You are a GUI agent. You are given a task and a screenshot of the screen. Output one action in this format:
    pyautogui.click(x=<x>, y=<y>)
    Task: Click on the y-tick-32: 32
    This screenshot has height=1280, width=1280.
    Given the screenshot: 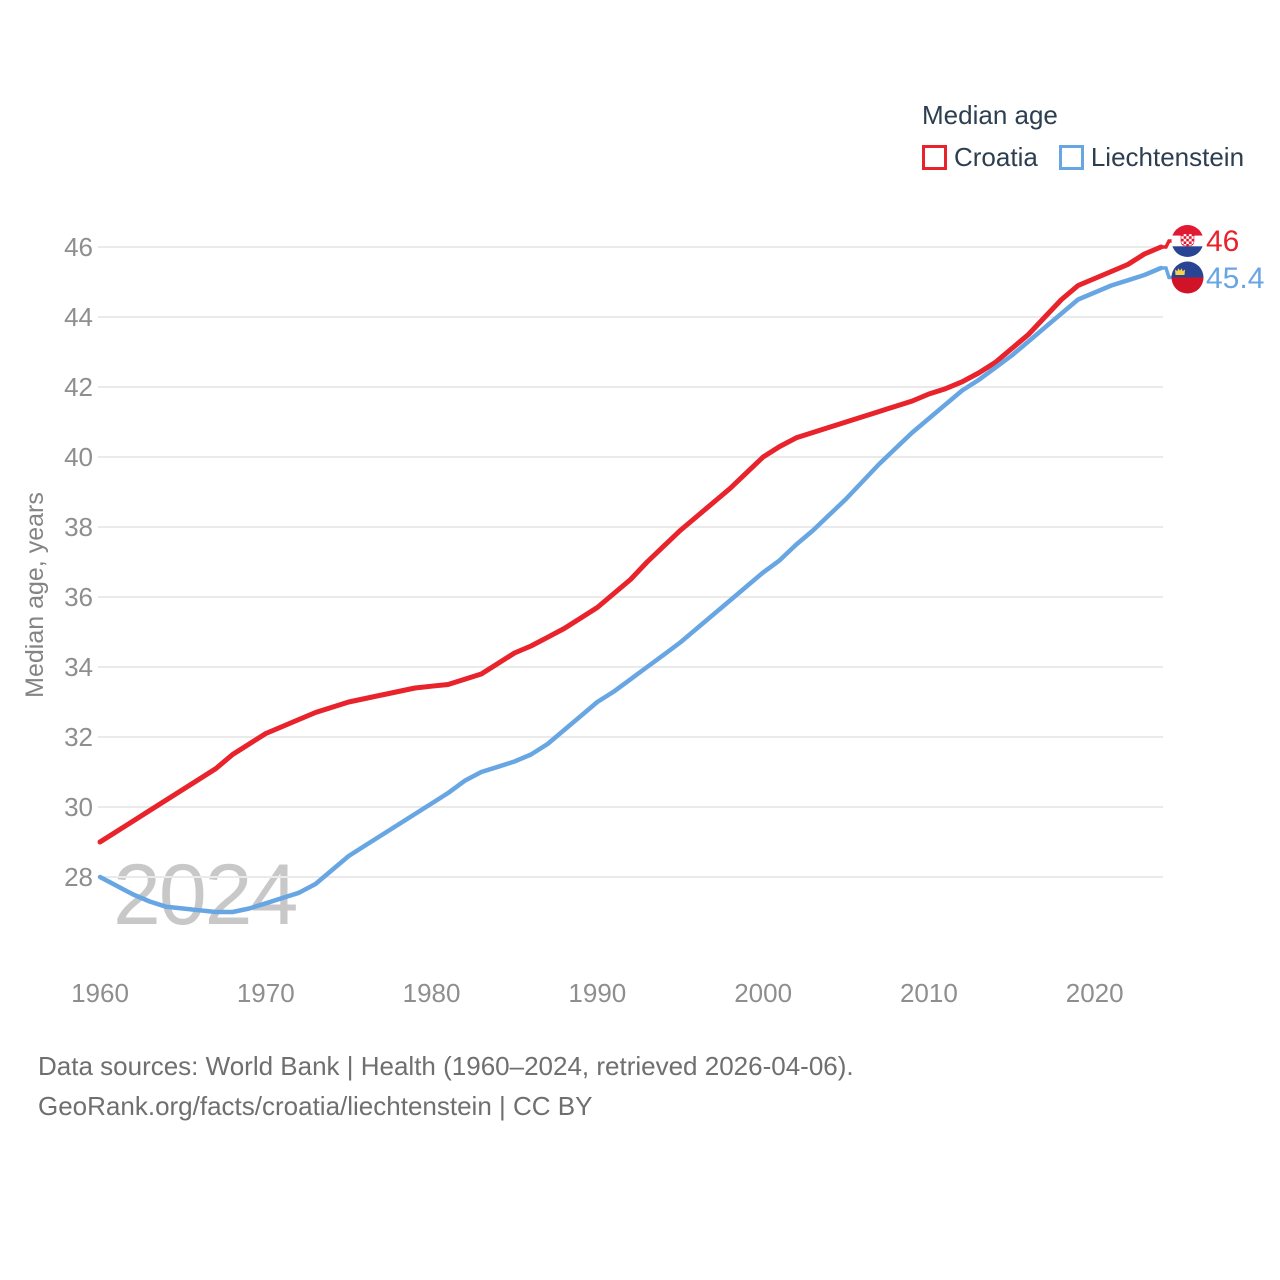 What is the action you would take?
    pyautogui.click(x=78, y=737)
    